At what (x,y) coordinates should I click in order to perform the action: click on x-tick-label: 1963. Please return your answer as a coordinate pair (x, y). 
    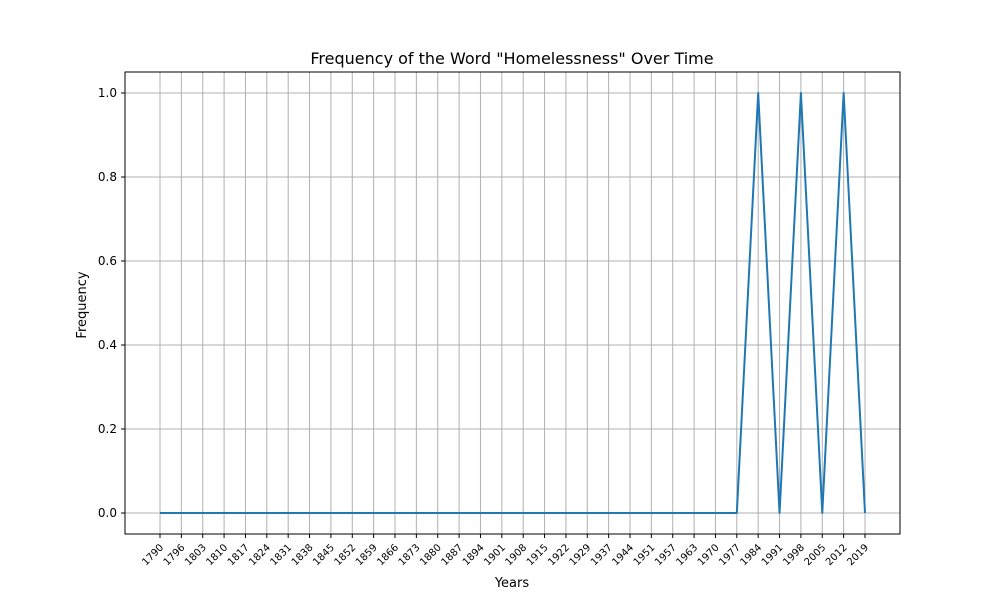
    Looking at the image, I should click on (687, 555).